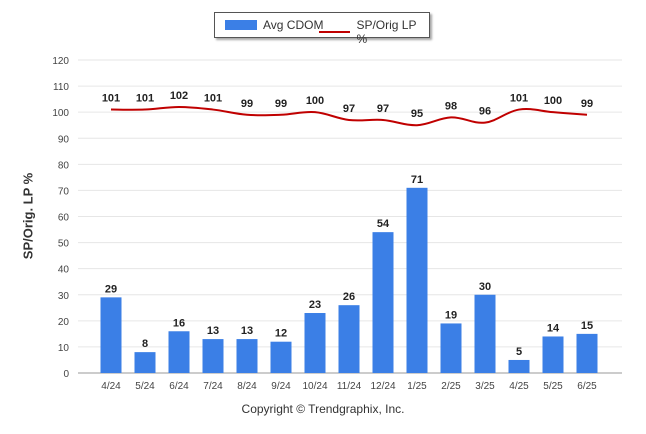 The width and height of the screenshot is (646, 434). What do you see at coordinates (451, 315) in the screenshot?
I see `bar-value-label: 19` at bounding box center [451, 315].